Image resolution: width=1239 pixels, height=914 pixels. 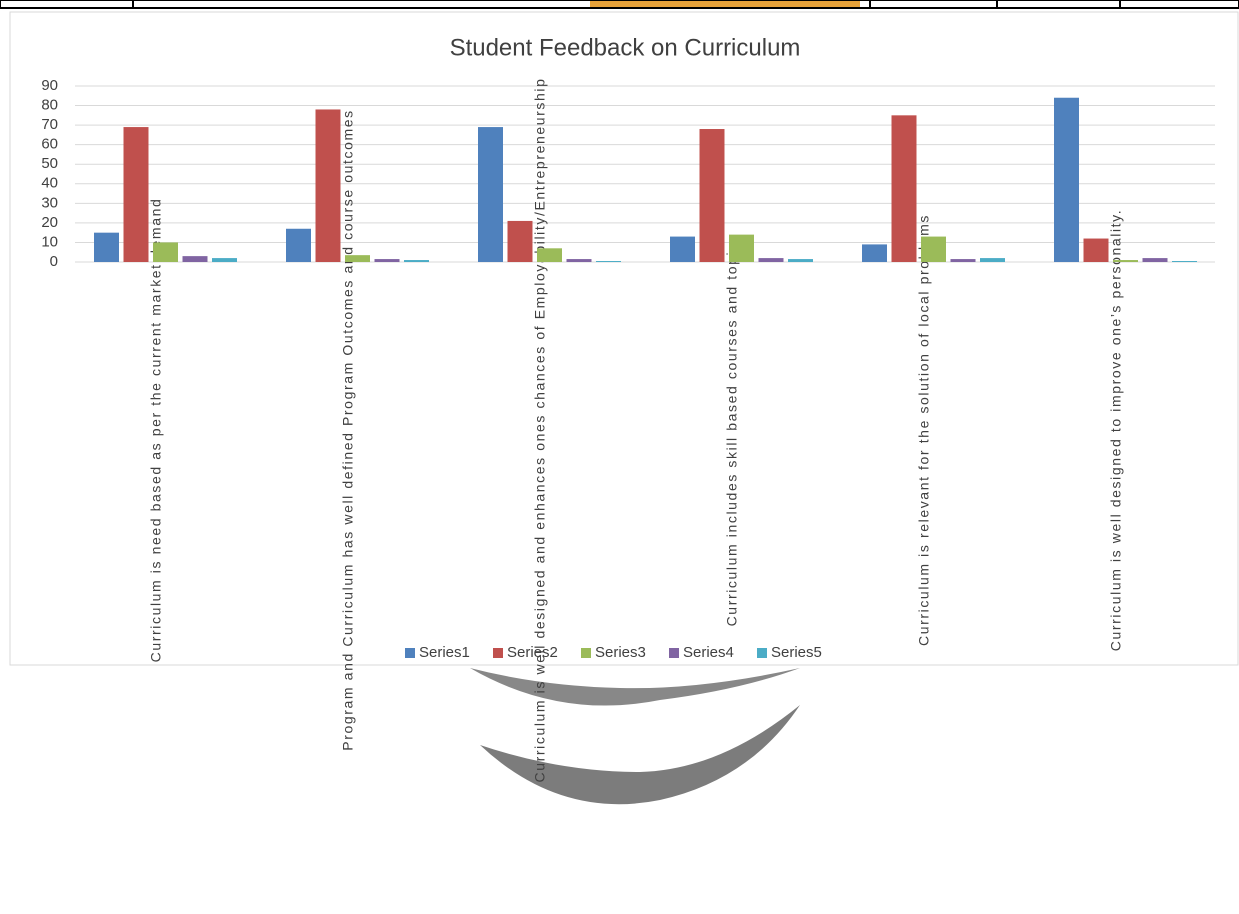 I want to click on y-tick-label: 30, so click(x=49, y=202).